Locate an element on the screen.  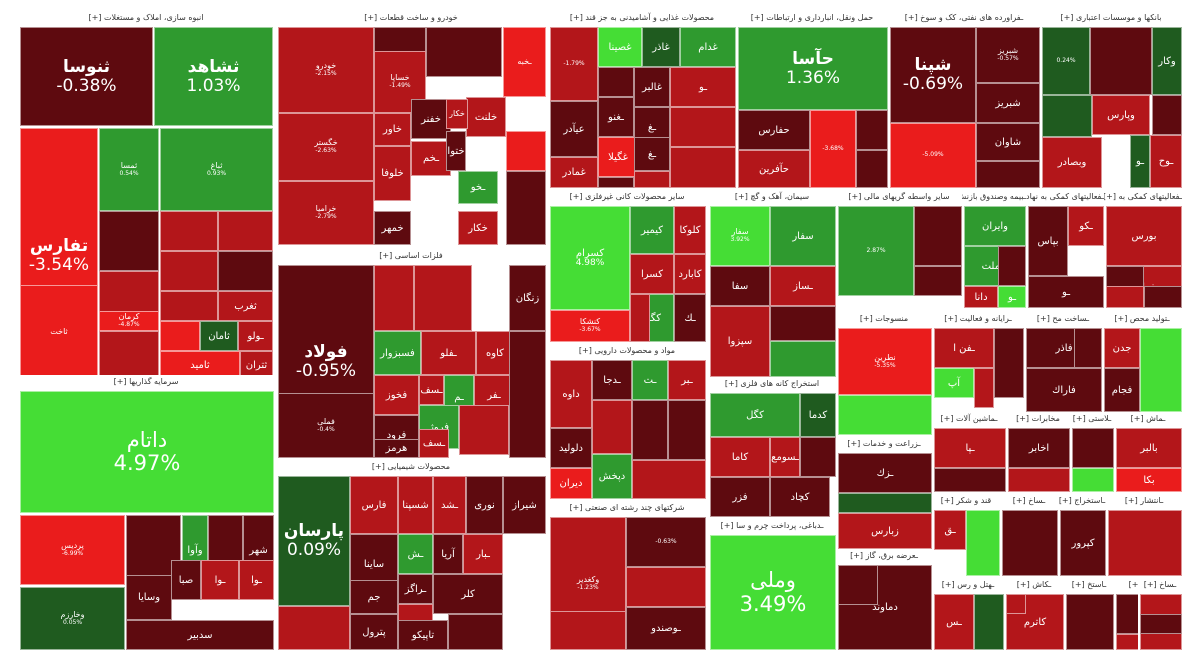
stock-tile: ـزك is located at coordinates (885, 473).